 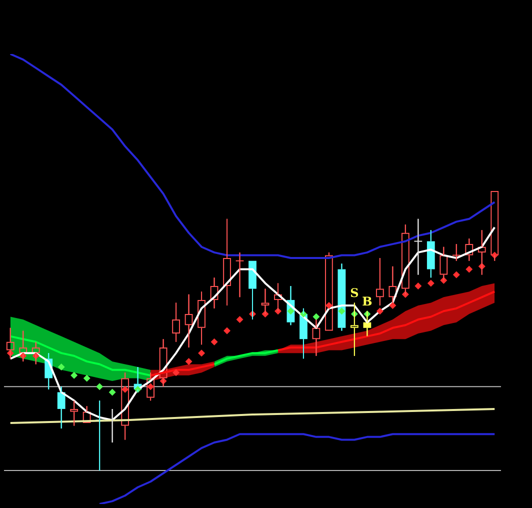 I want to click on text: B, so click(x=367, y=301).